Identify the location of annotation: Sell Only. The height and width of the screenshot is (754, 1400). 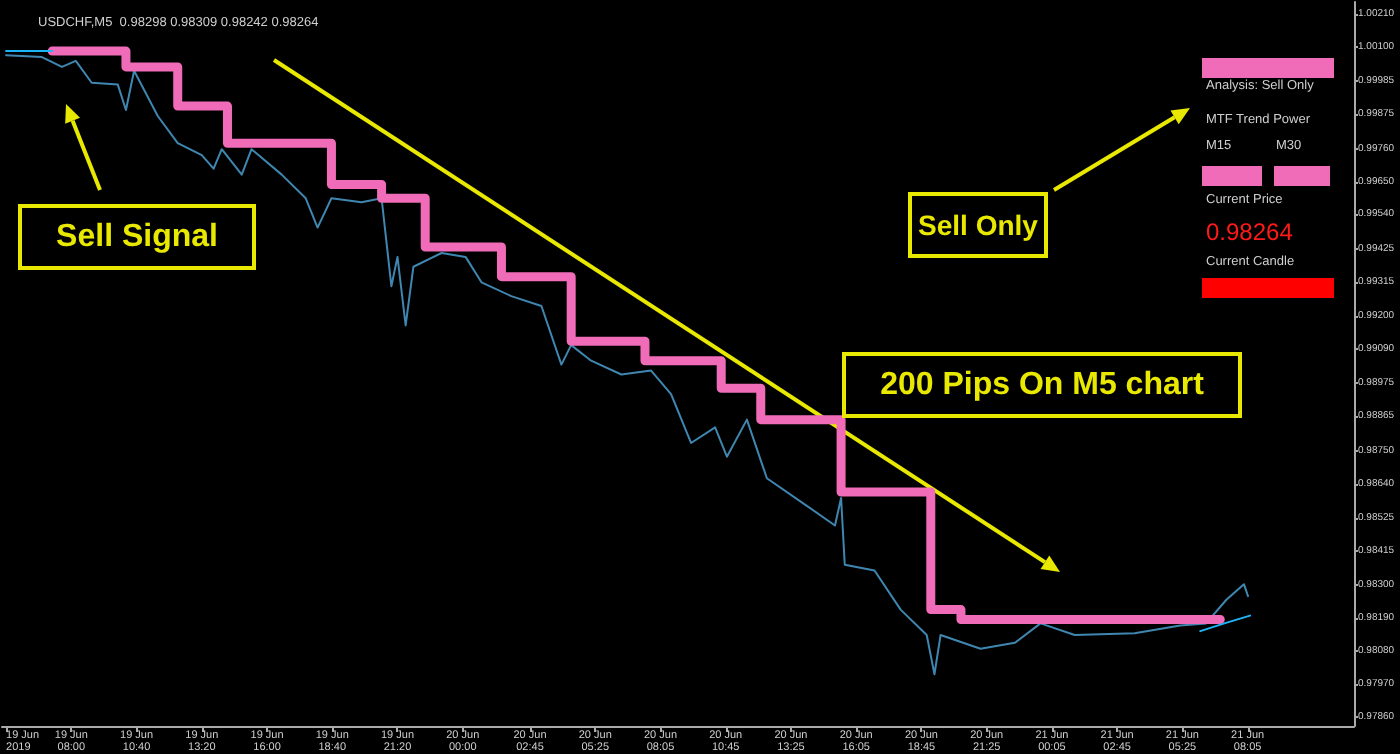
(978, 225).